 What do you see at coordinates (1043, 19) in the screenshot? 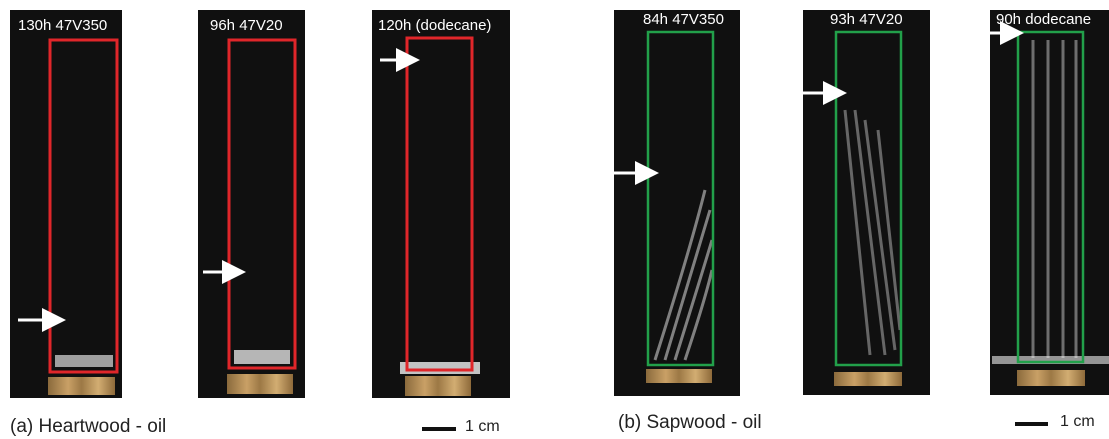
I see `panel-label: 90h dodecane` at bounding box center [1043, 19].